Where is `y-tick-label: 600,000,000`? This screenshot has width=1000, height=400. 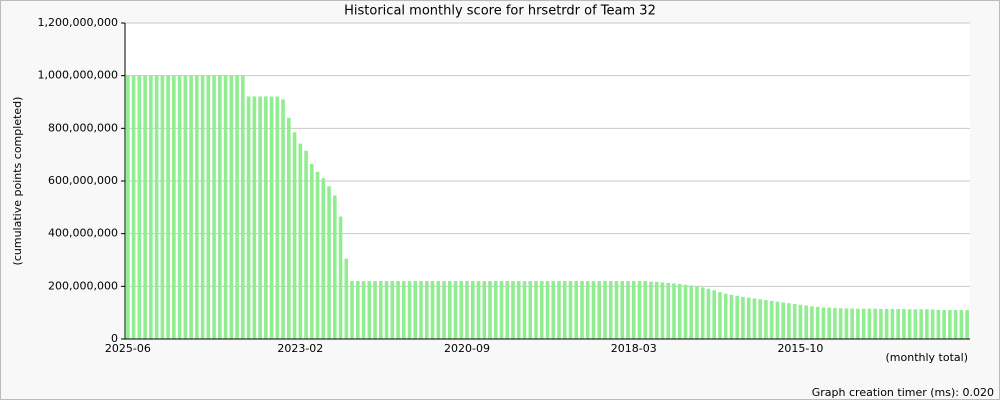 y-tick-label: 600,000,000 is located at coordinates (83, 180).